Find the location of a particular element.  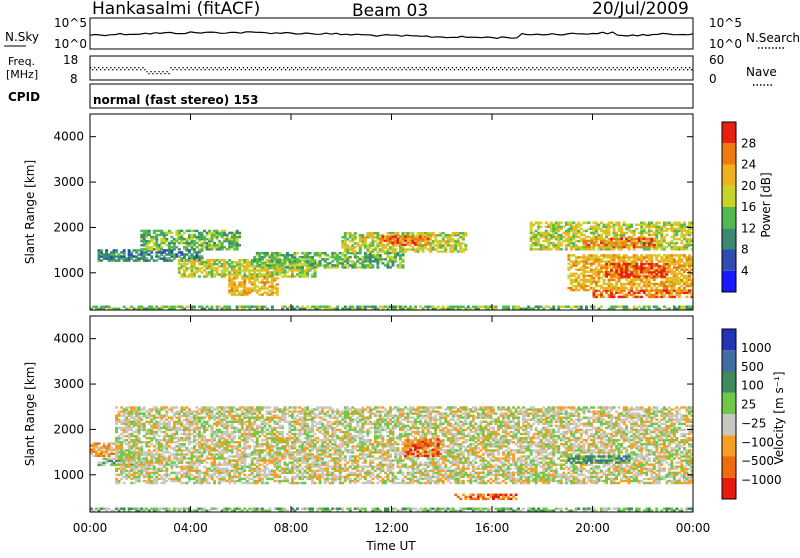

nave-trace is located at coordinates (392, 71).